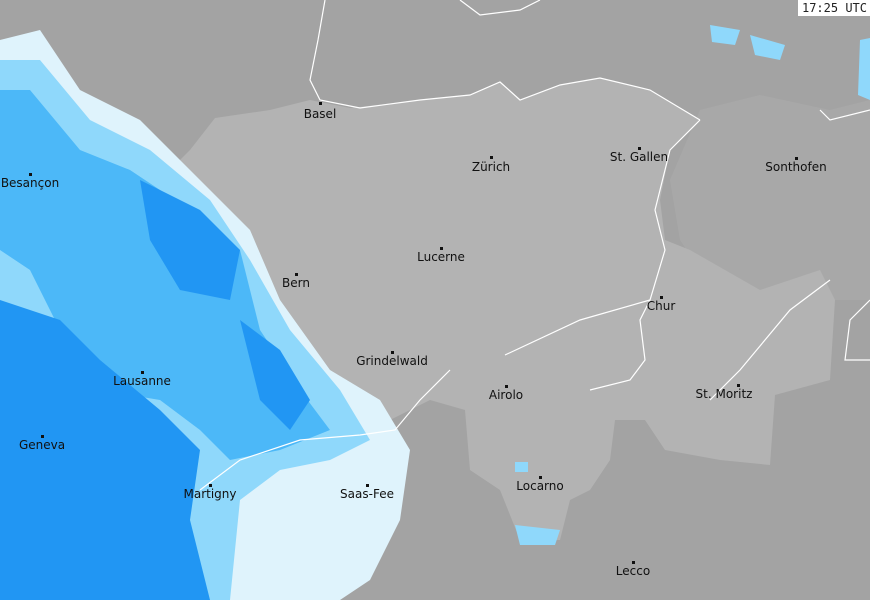  I want to click on city-grindelwald: Grindelwald, so click(392, 361).